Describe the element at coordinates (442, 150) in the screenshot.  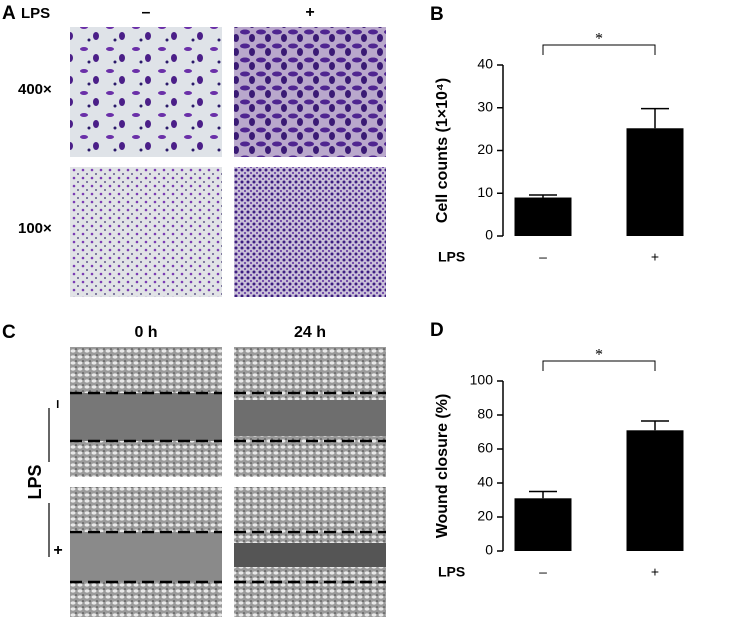
I see `y-axis-title: Cell counts (1×10⁴)` at that location.